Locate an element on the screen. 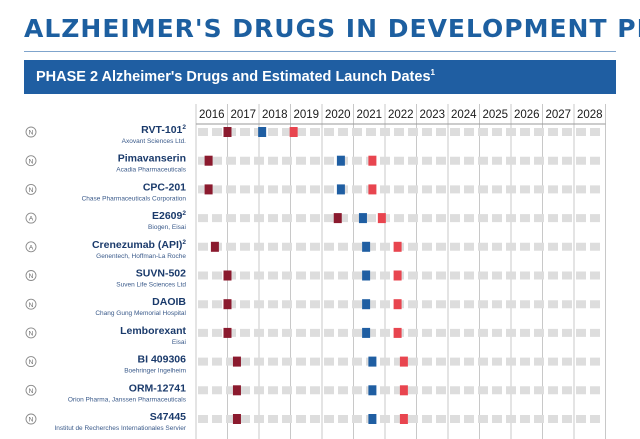 Image resolution: width=640 pixels, height=439 pixels. drug-name: Crenezumab (API)2 is located at coordinates (139, 245).